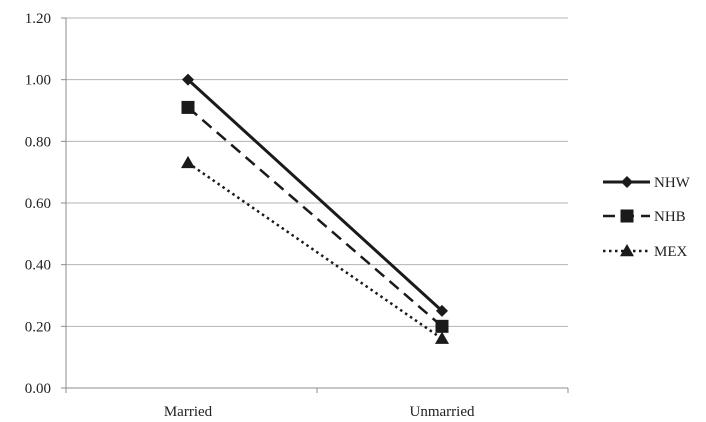  Describe the element at coordinates (38, 389) in the screenshot. I see `y-tick-label: 0.00` at that location.